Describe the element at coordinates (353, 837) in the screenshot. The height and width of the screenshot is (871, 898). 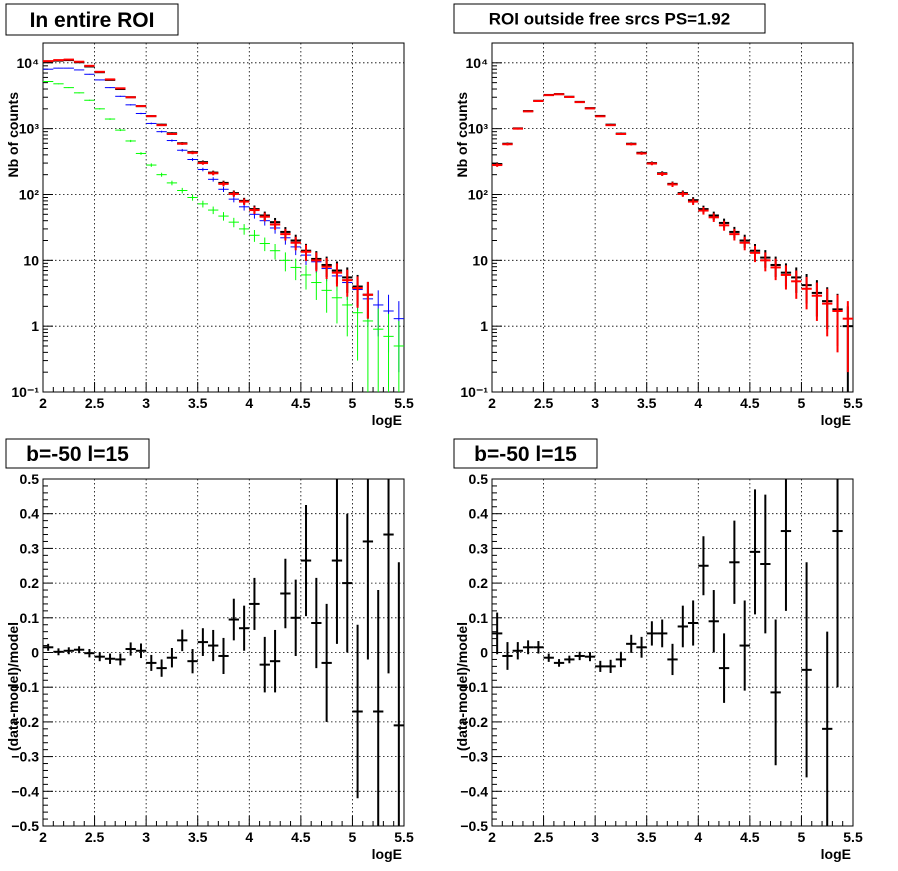
I see `x-tick-label: 5` at that location.